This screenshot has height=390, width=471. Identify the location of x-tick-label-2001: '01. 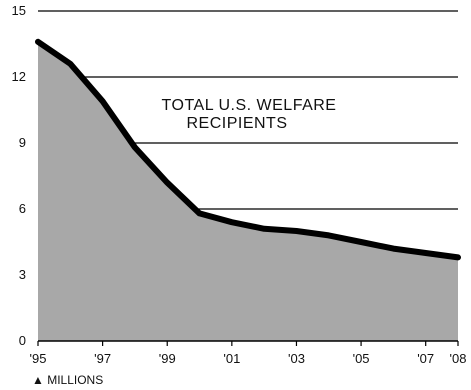
(231, 358).